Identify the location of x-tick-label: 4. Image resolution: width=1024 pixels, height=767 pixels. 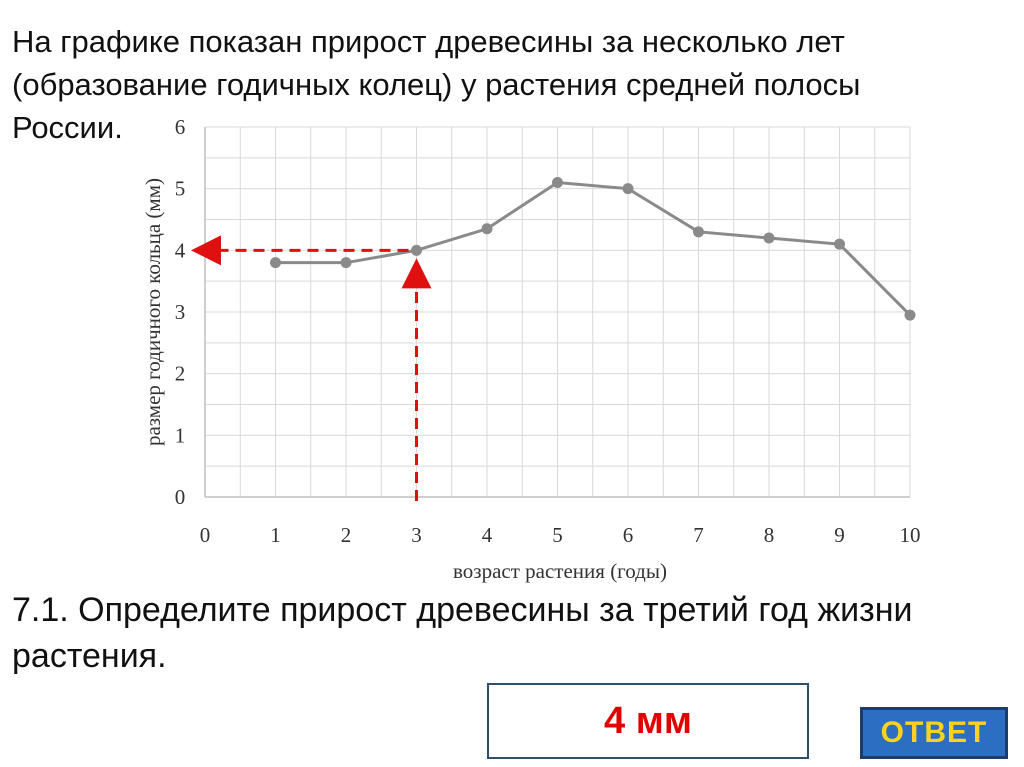
(487, 535).